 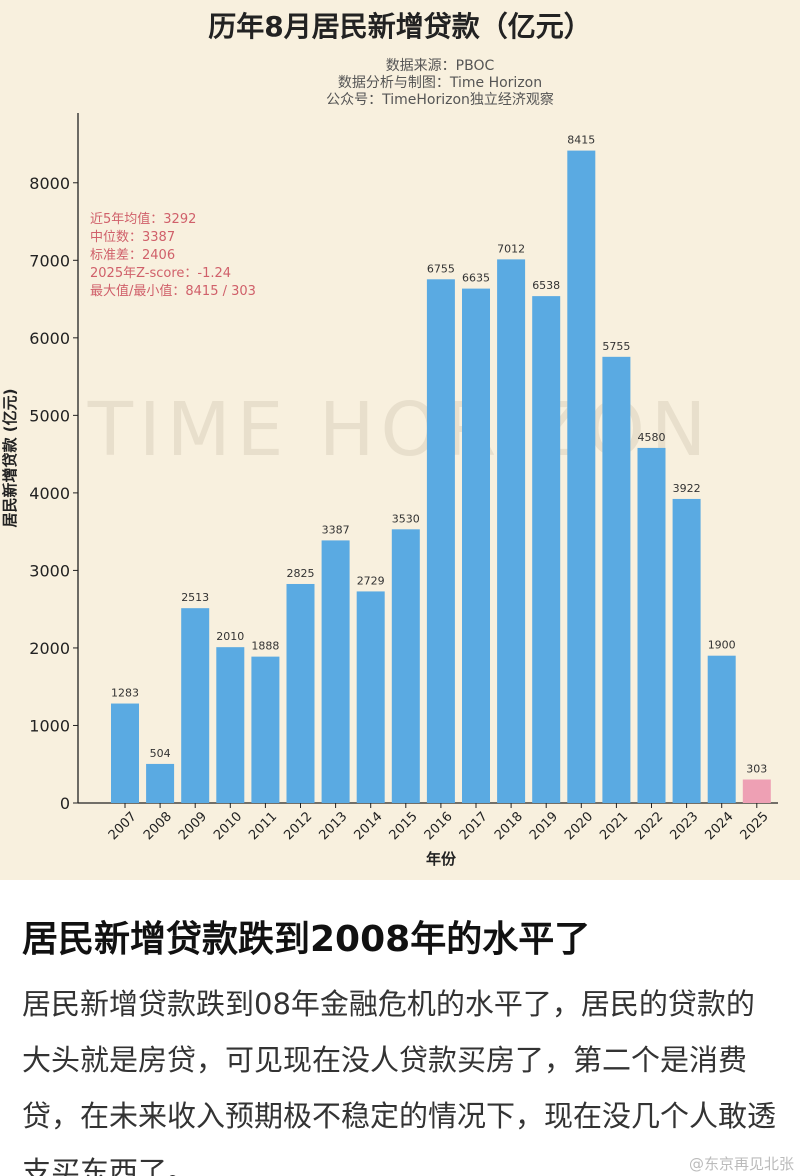 I want to click on bar-value-label: 6635, so click(x=476, y=278).